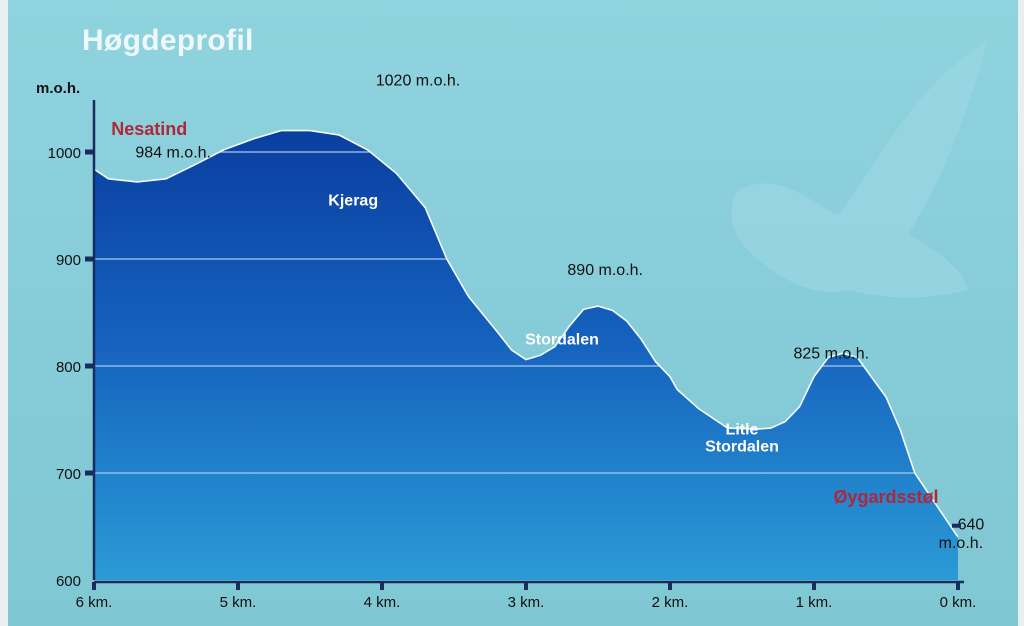 The width and height of the screenshot is (1024, 626). What do you see at coordinates (814, 602) in the screenshot?
I see `x-tick-label-1: 1 km.` at bounding box center [814, 602].